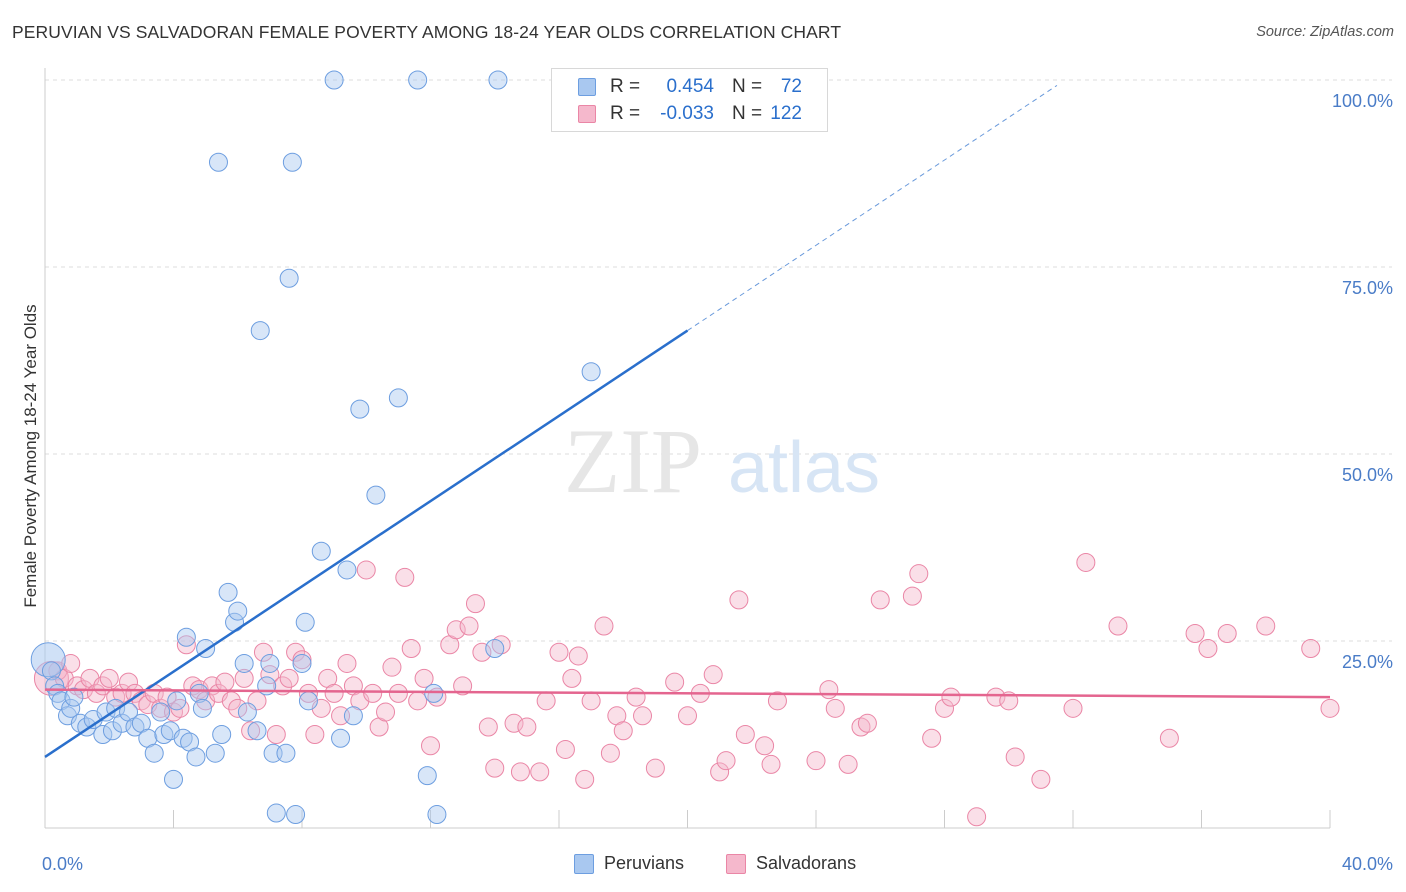 The height and width of the screenshot is (892, 1406). What do you see at coordinates (804, 468) in the screenshot?
I see `watermark-atlas: atlas` at bounding box center [804, 468].